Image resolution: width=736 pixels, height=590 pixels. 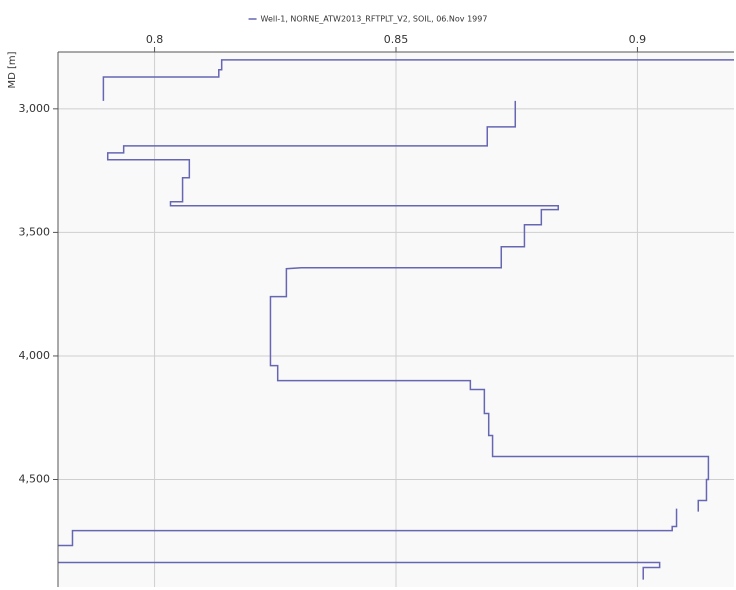 What do you see at coordinates (35, 231) in the screenshot?
I see `y-tick-label: 3,500` at bounding box center [35, 231].